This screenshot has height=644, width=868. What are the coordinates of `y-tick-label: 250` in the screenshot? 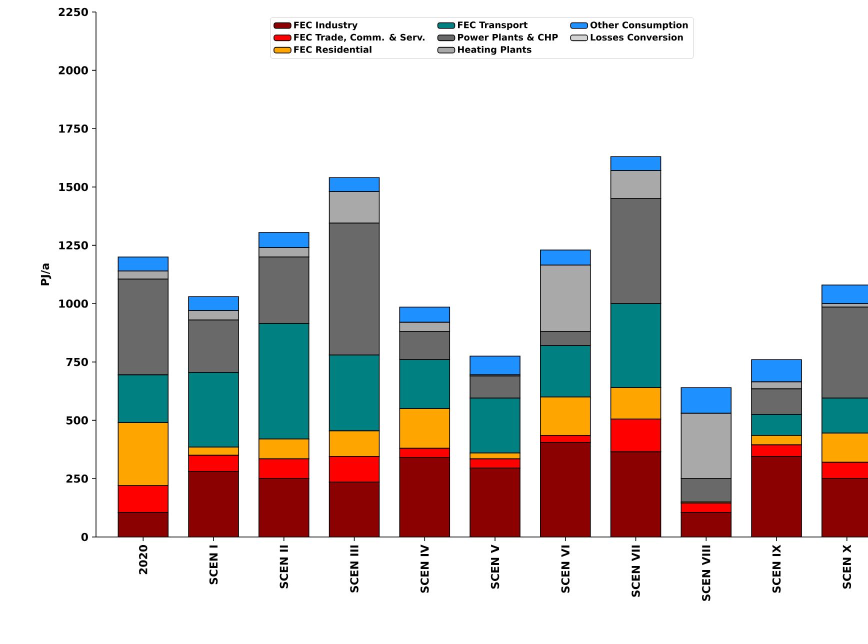 It's located at (77, 478).